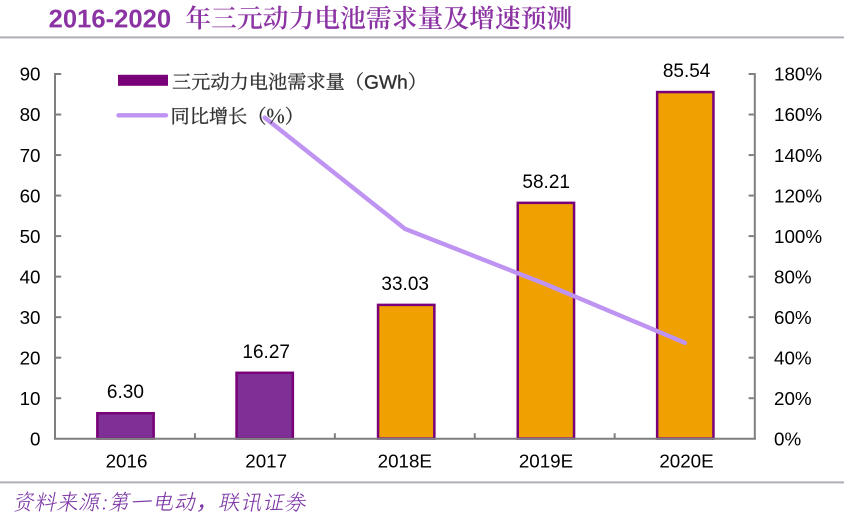  What do you see at coordinates (30, 317) in the screenshot?
I see `svg-text: 30` at bounding box center [30, 317].